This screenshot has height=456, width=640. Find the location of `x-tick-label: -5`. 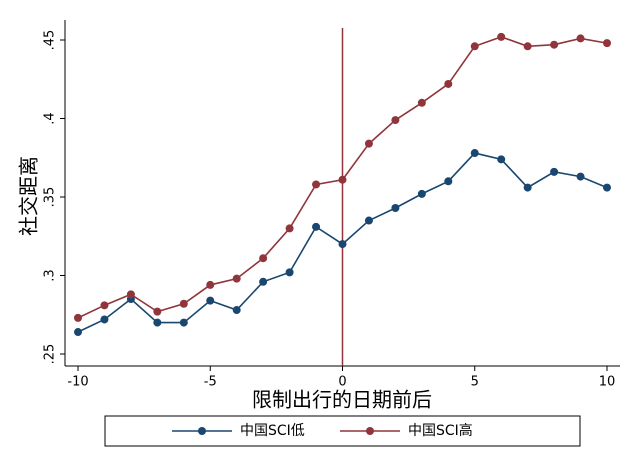

x-tick-label: -5 is located at coordinates (210, 382).